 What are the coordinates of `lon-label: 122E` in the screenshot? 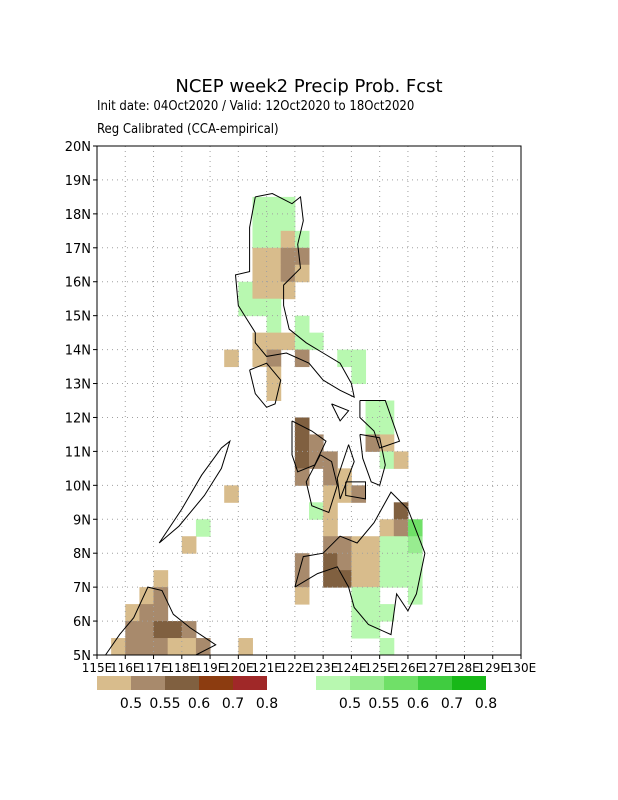 It's located at (295, 668).